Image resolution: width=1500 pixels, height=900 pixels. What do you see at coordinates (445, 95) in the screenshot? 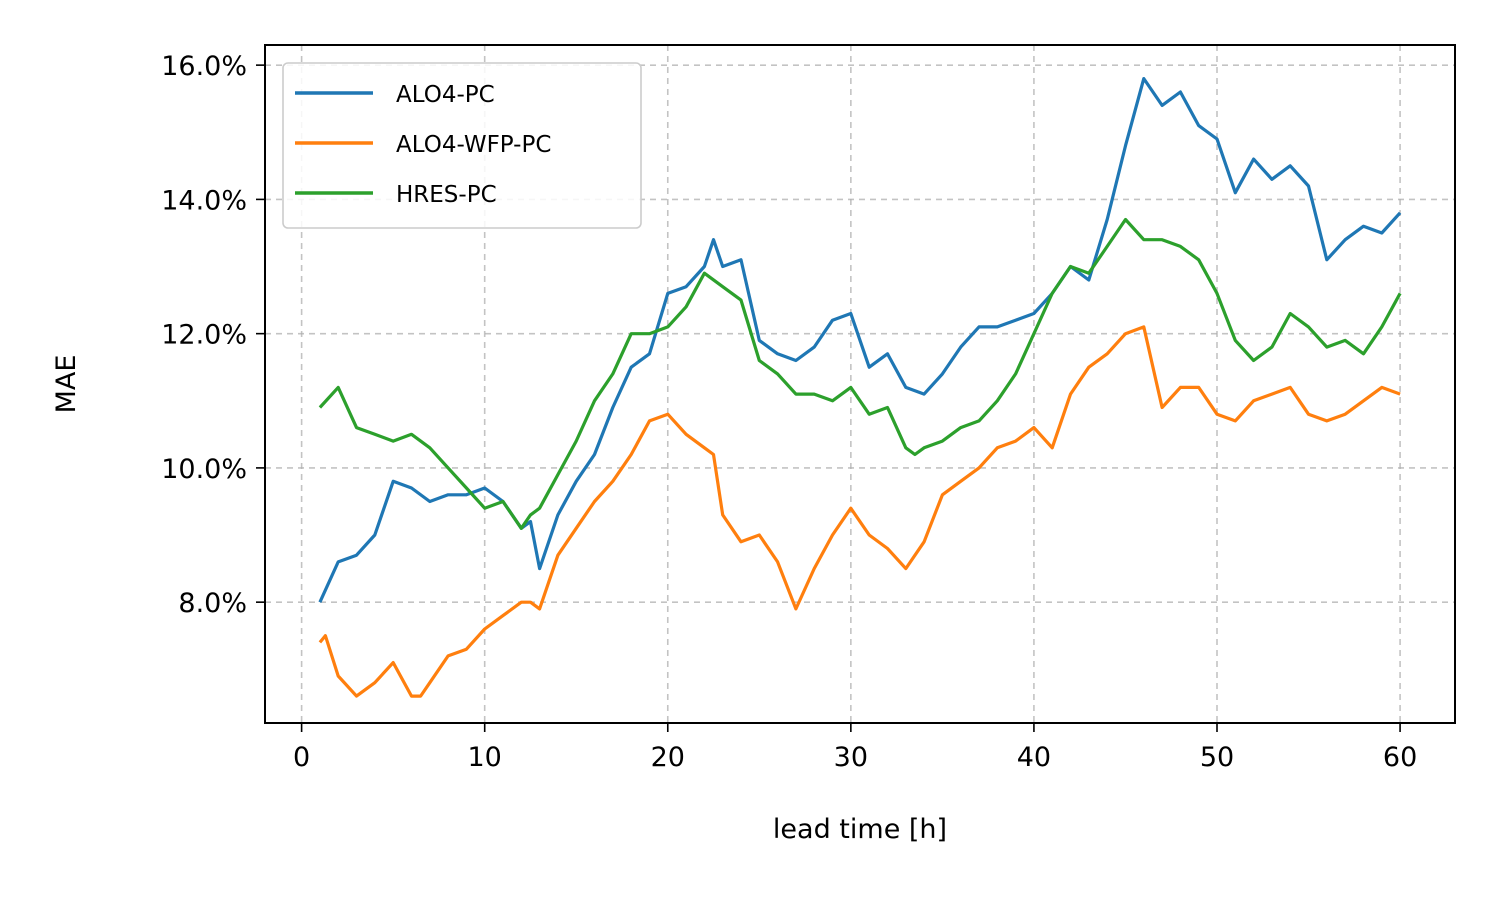
I see `legend-label: ALO4-PC` at bounding box center [445, 95].